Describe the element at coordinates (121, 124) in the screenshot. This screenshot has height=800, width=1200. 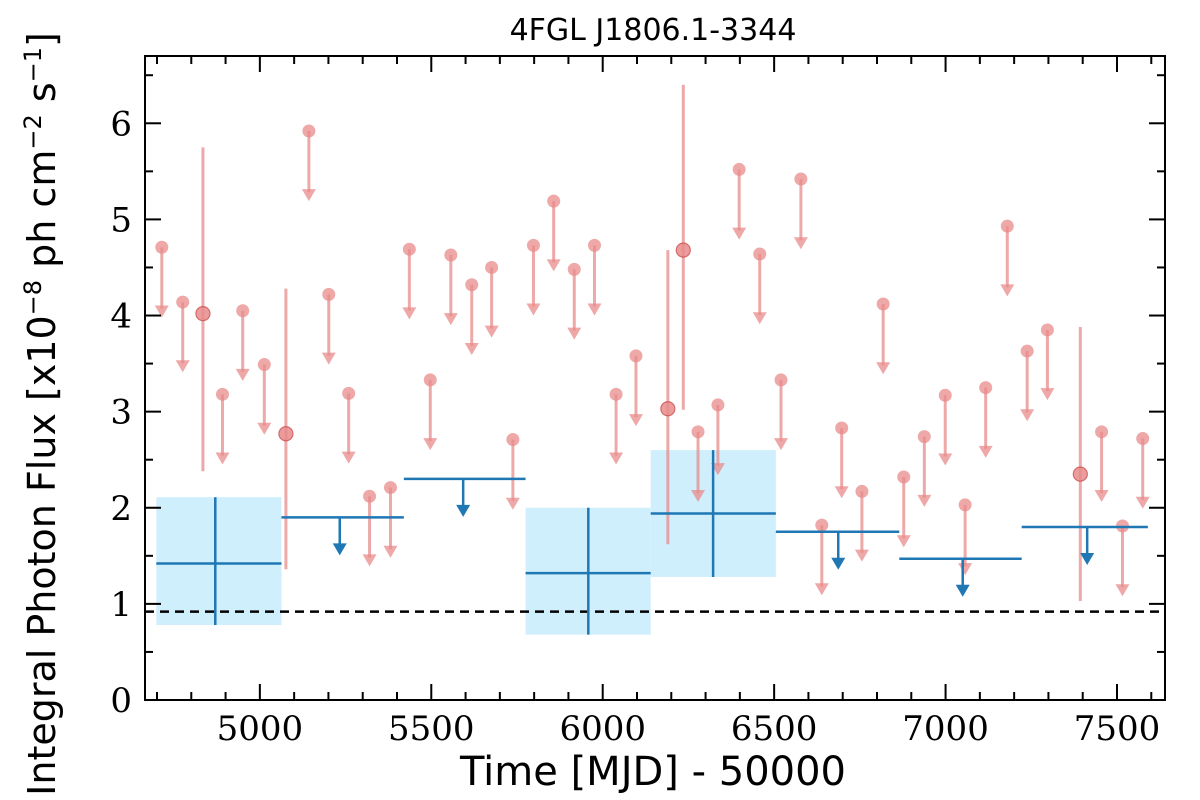
I see `y-tick-label: 6` at that location.